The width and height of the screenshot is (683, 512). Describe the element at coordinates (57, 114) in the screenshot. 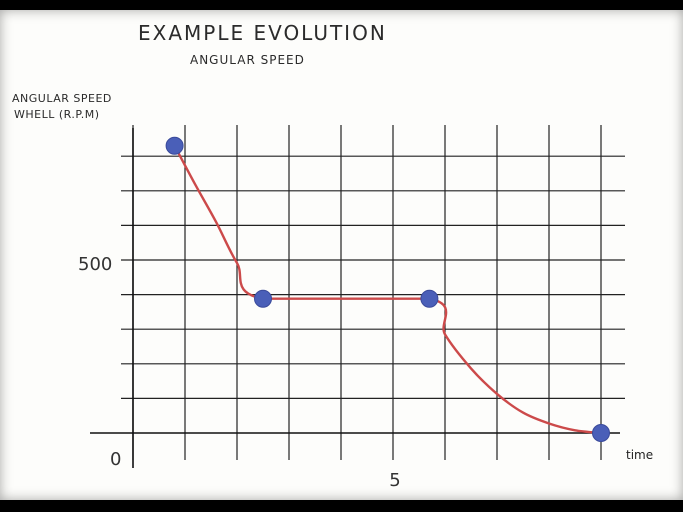

I see `y-axis-label-line2: WHELL (R.P.M)` at that location.